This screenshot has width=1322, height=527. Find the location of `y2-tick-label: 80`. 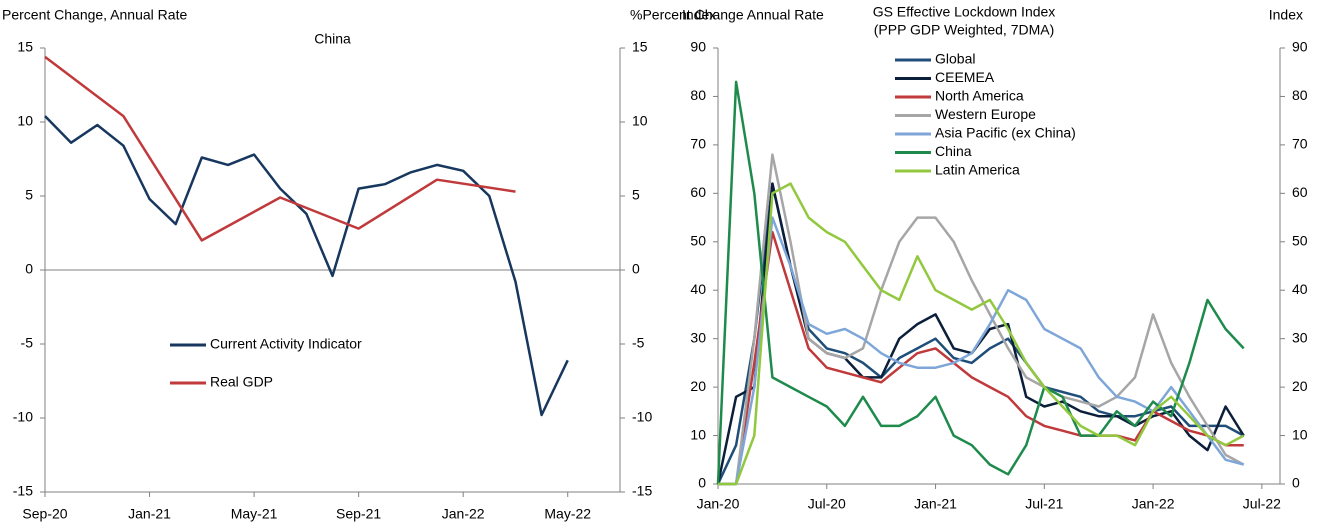

y2-tick-label: 80 is located at coordinates (1300, 95).